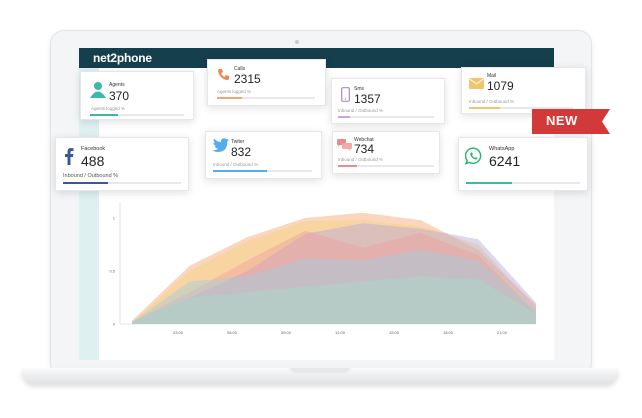  I want to click on y-tick-label: 0.5, so click(112, 271).